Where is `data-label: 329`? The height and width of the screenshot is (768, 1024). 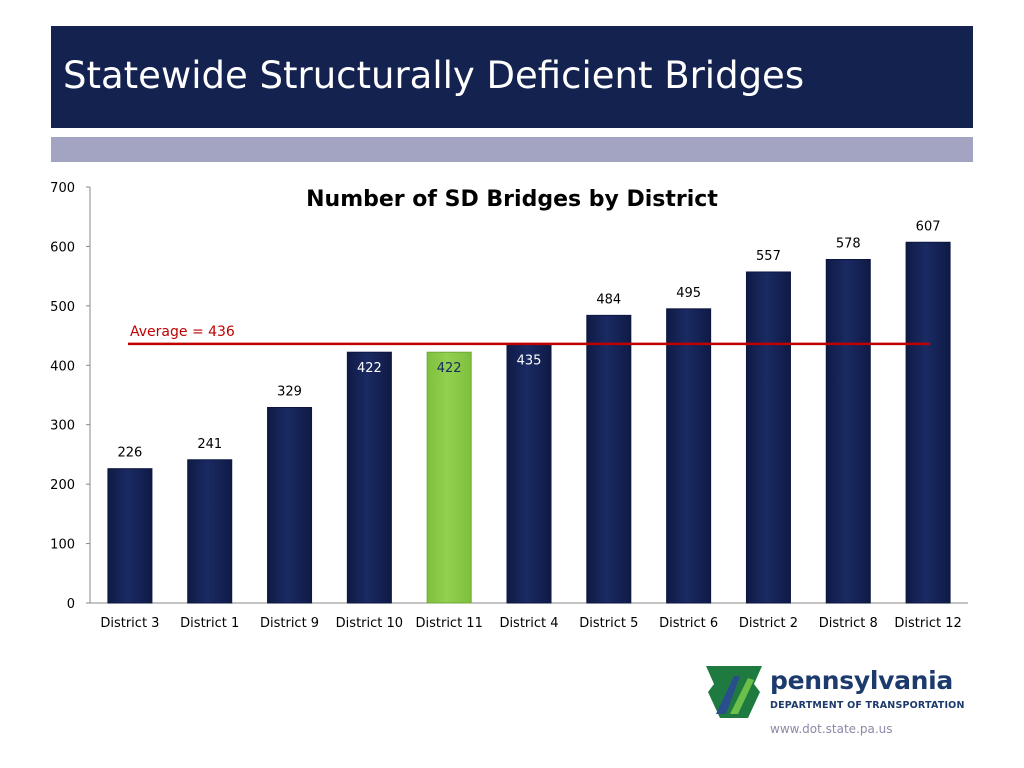
data-label: 329 is located at coordinates (289, 391).